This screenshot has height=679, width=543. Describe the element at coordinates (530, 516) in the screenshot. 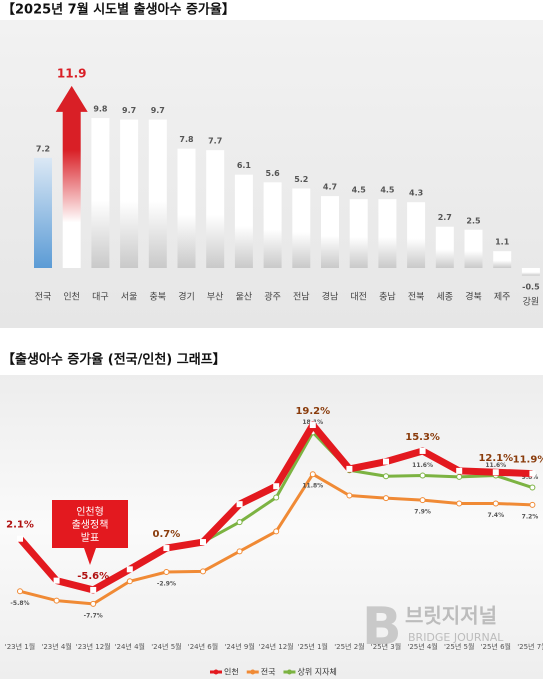

I see `value-label: 7.2%` at that location.